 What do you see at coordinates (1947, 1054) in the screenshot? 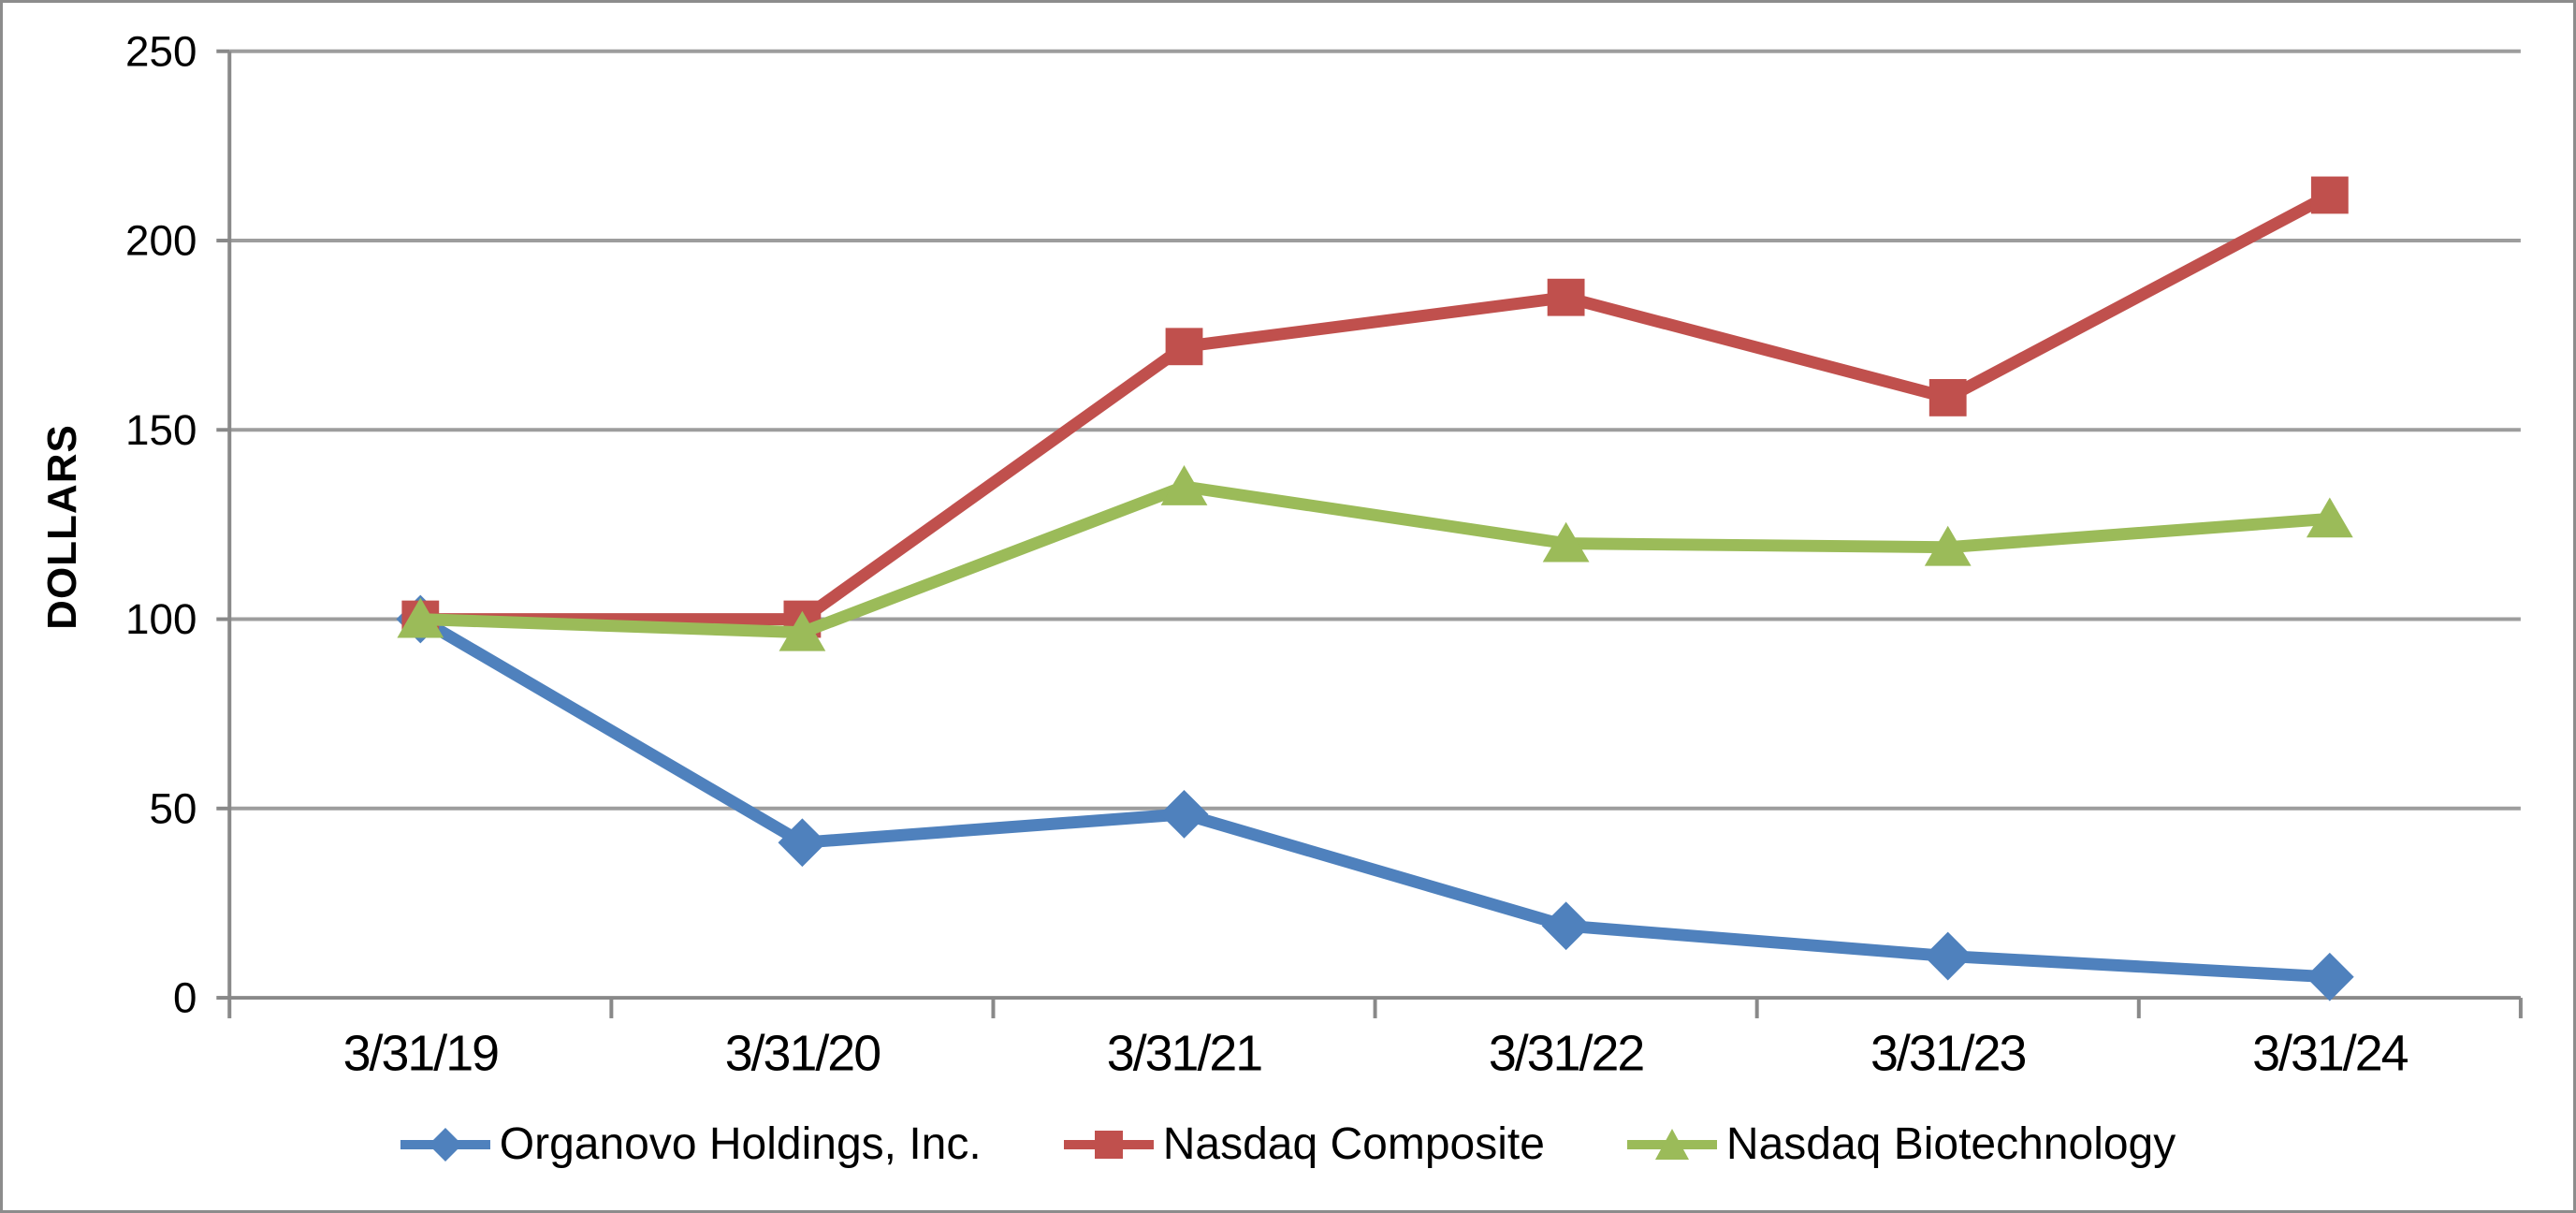
I see `x-tick-label-3-31-23: 3/31/23` at bounding box center [1947, 1054].